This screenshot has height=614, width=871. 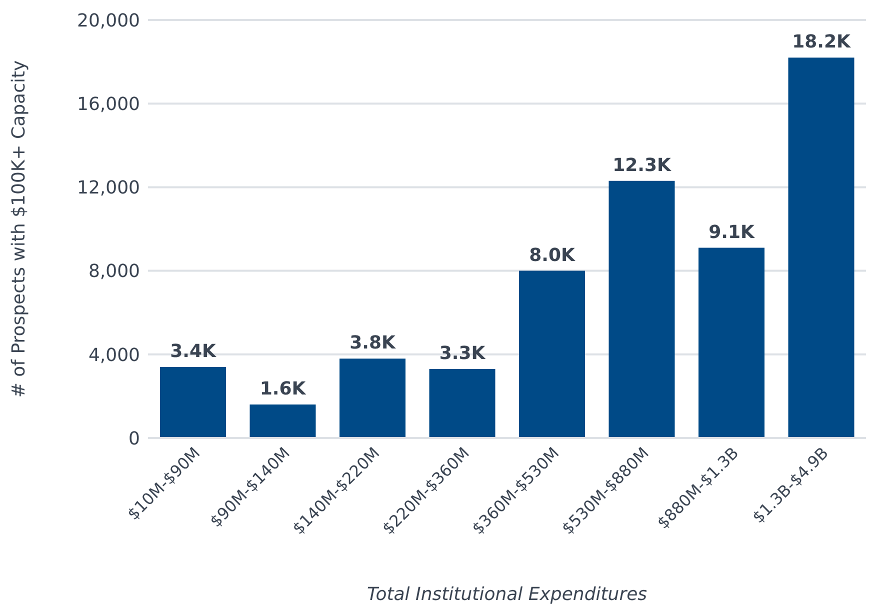 I want to click on data-label: 12.3K, so click(x=642, y=165).